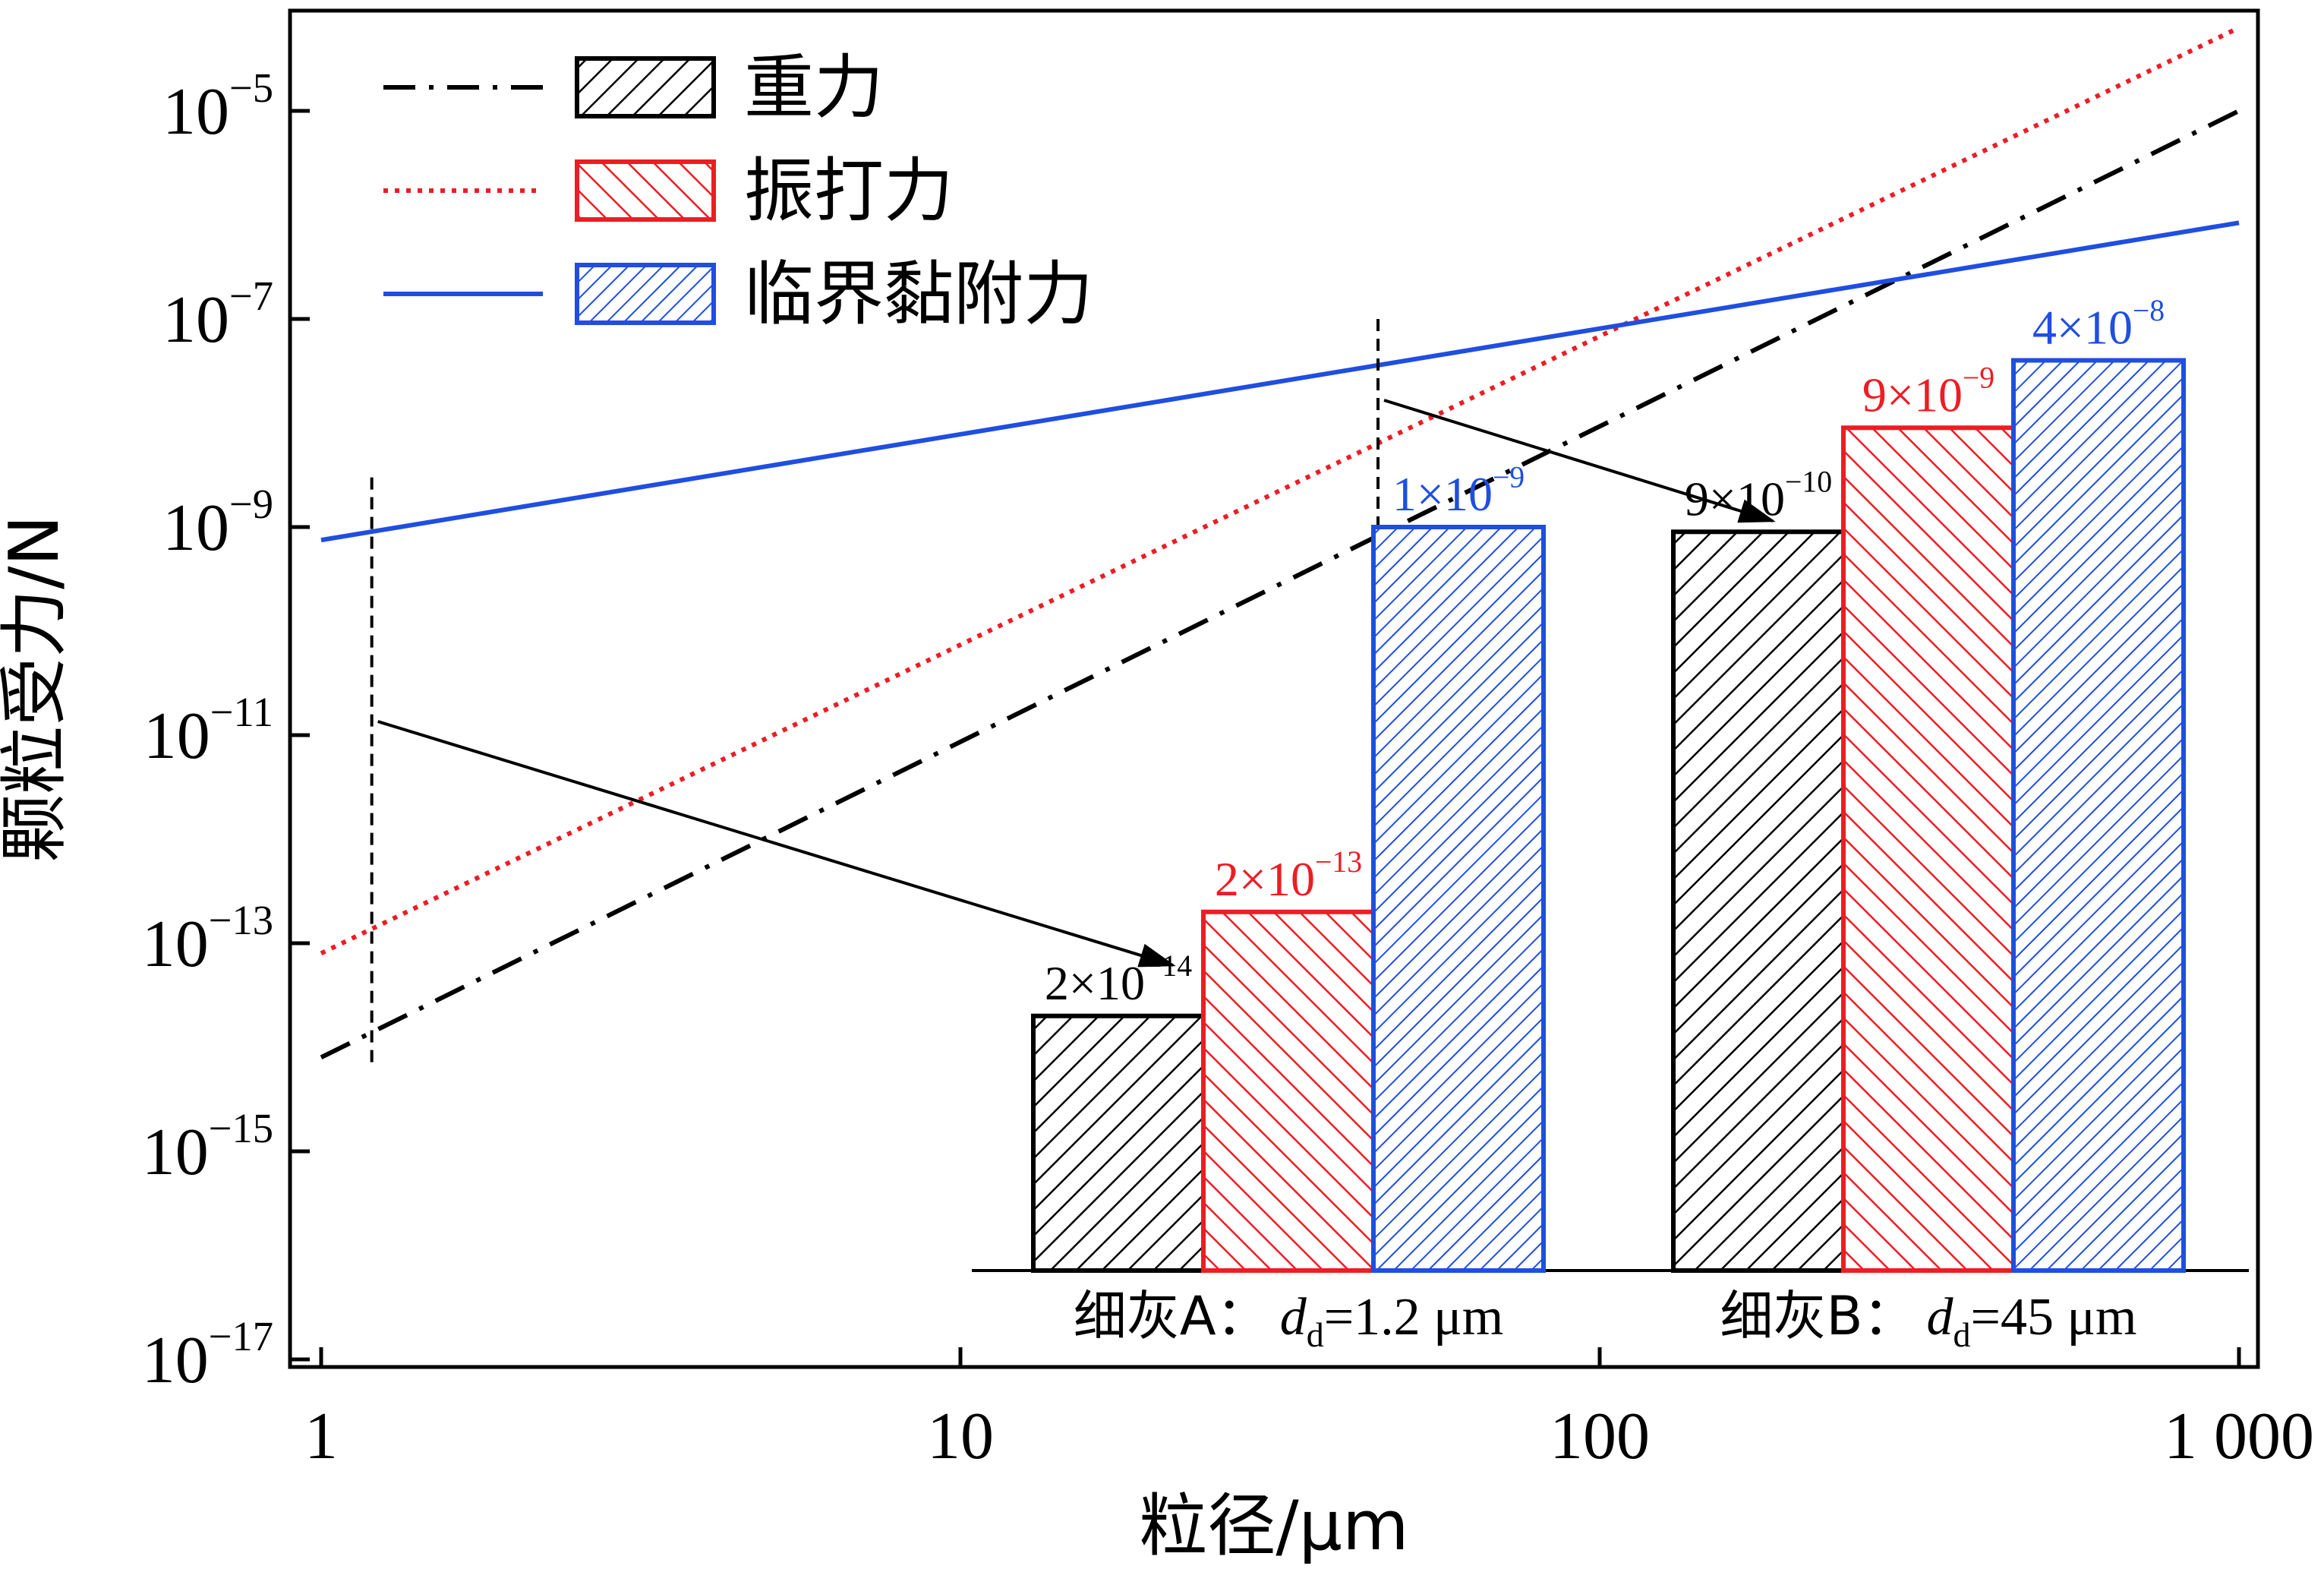 This screenshot has height=1569, width=2324. I want to click on bar-value-label-1-2: 2×10⁻¹³, so click(1288, 875).